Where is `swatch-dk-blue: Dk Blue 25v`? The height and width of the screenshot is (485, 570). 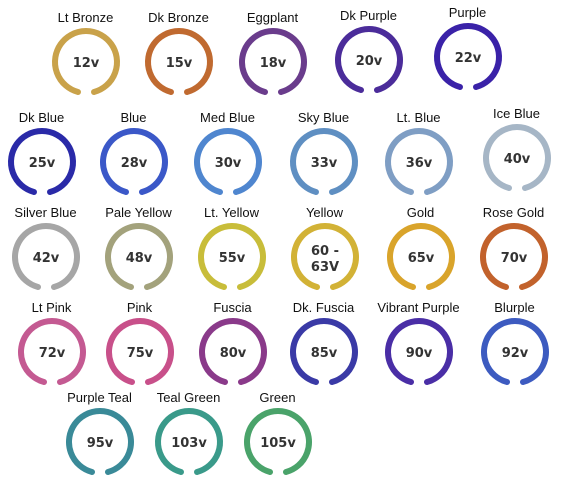 swatch-dk-blue: Dk Blue 25v is located at coordinates (44, 157).